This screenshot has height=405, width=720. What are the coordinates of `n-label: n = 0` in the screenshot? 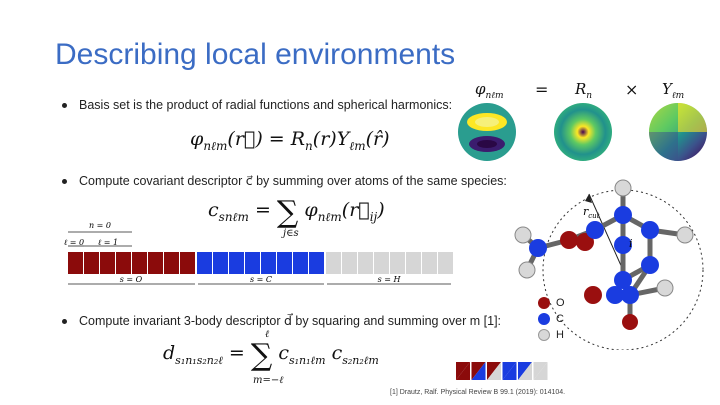 It's located at (100, 225).